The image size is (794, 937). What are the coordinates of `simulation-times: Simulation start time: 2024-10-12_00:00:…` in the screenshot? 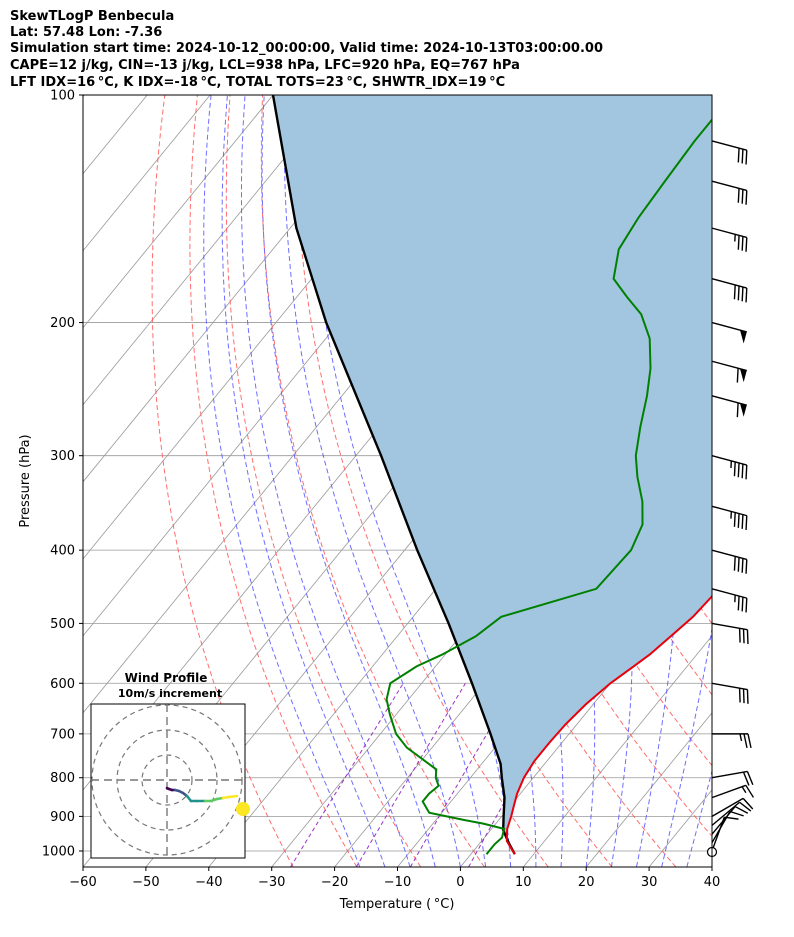 It's located at (306, 48).